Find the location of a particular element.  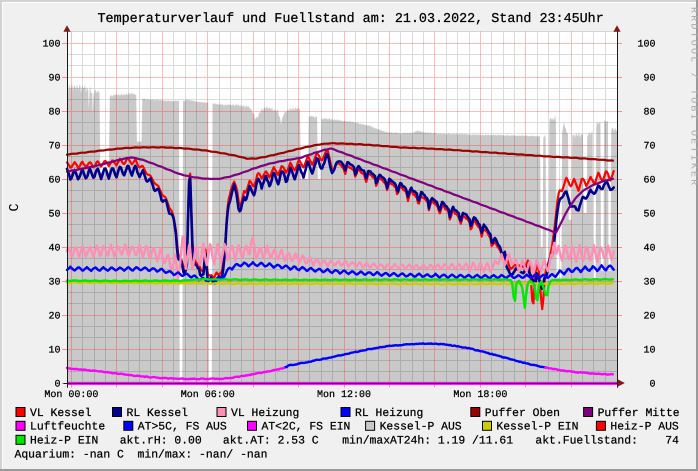

svg-text: C is located at coordinates (15, 207).